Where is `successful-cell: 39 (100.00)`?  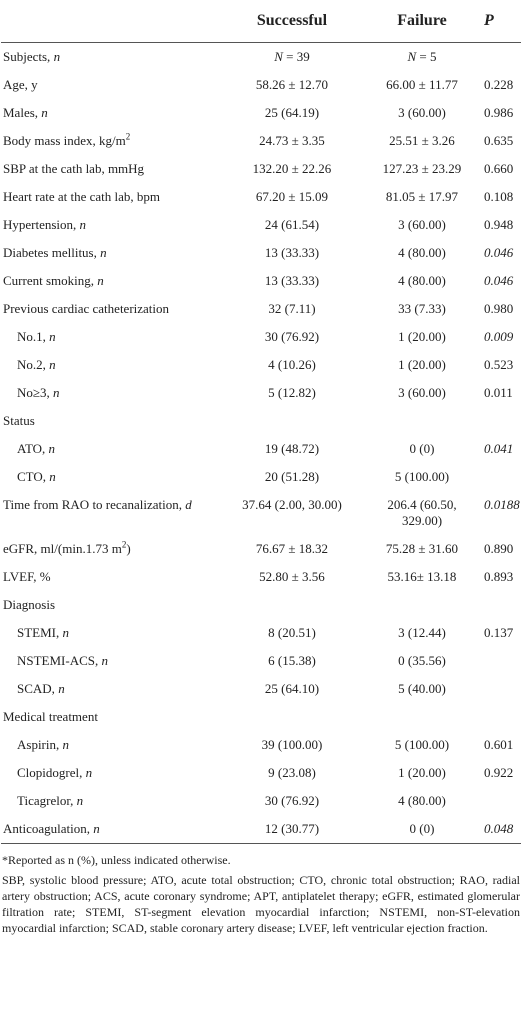 successful-cell: 39 (100.00) is located at coordinates (292, 744).